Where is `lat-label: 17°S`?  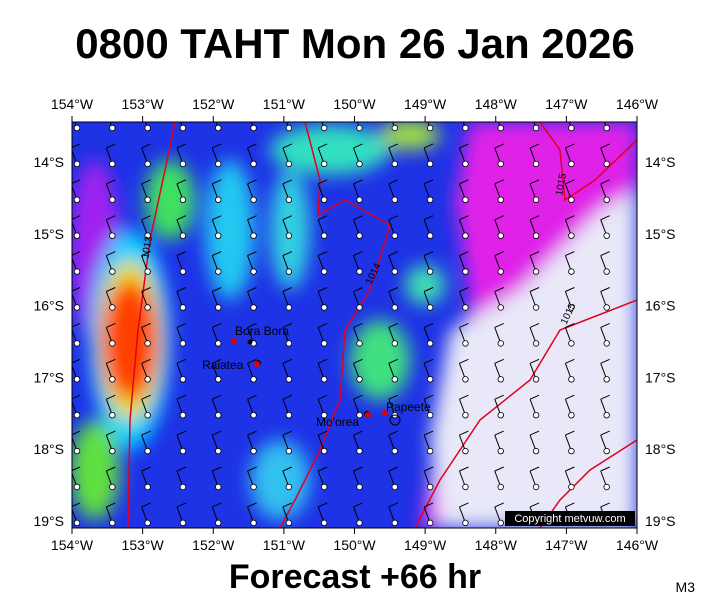 lat-label: 17°S is located at coordinates (660, 377).